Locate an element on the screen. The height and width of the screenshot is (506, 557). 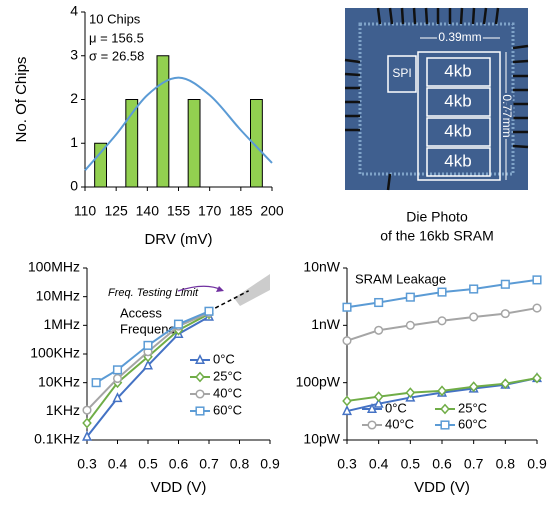
pad-ring is located at coordinates (436, 99).